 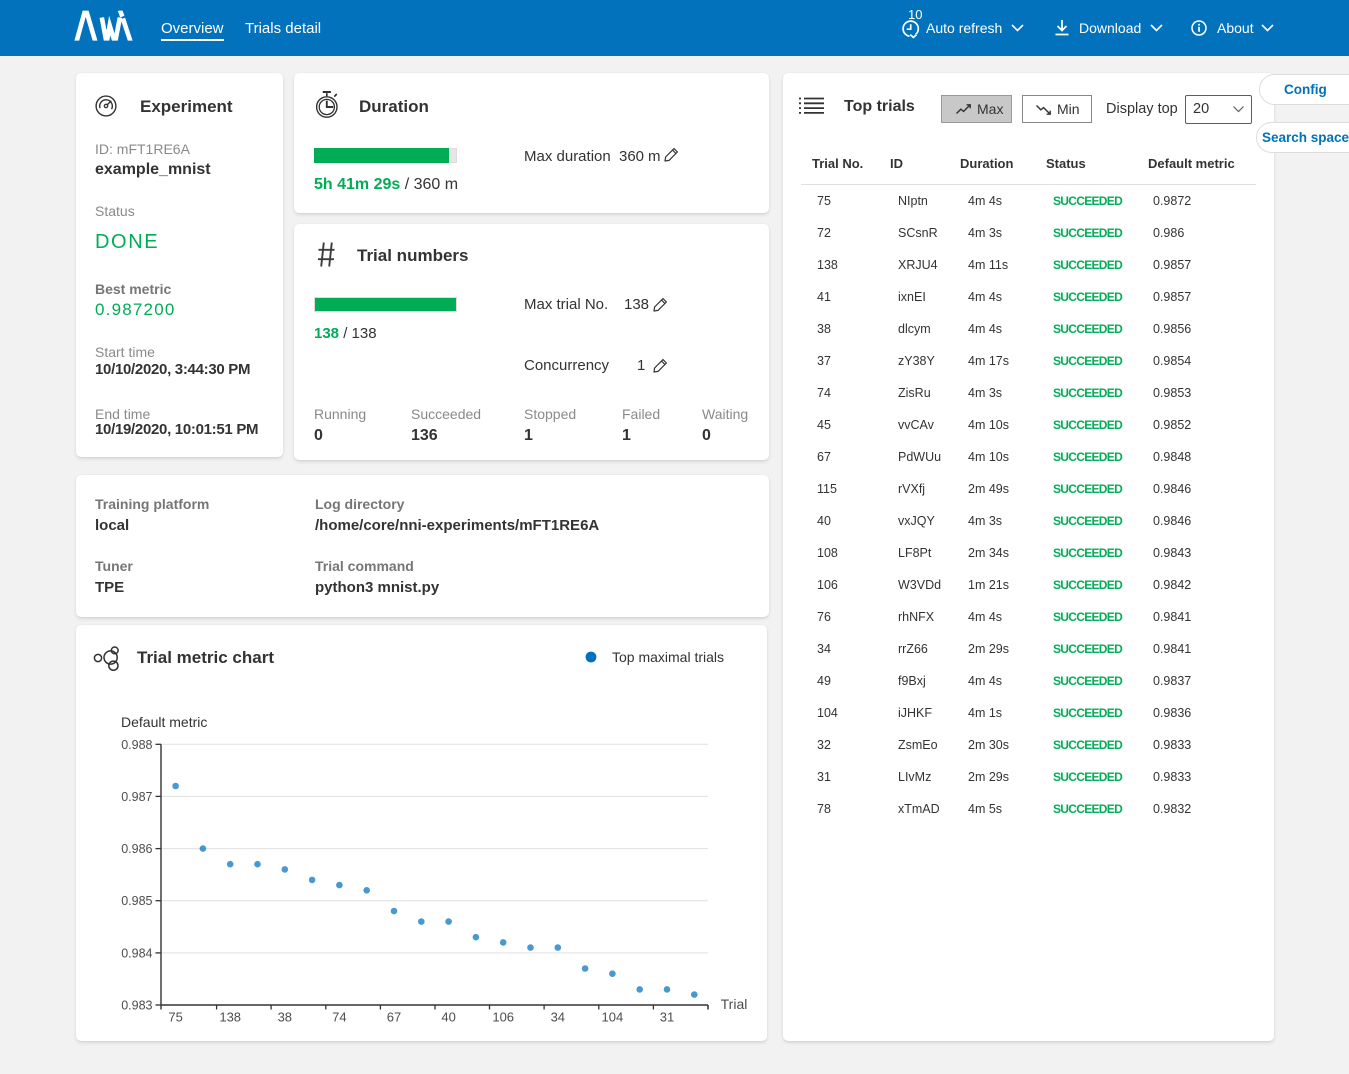 What do you see at coordinates (136, 745) in the screenshot?
I see `svg-text: 0.988` at bounding box center [136, 745].